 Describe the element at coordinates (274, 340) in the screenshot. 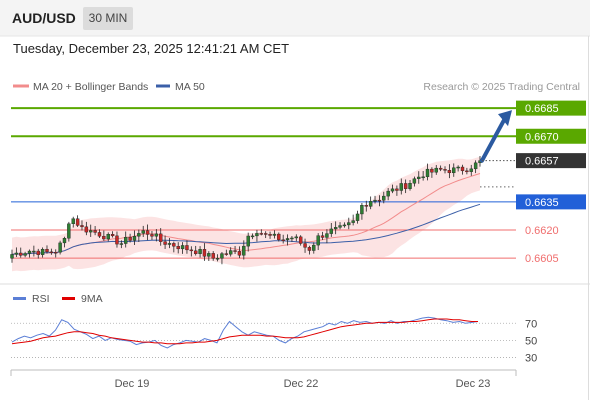

I see `rsi-panel: 70 50 30` at that location.